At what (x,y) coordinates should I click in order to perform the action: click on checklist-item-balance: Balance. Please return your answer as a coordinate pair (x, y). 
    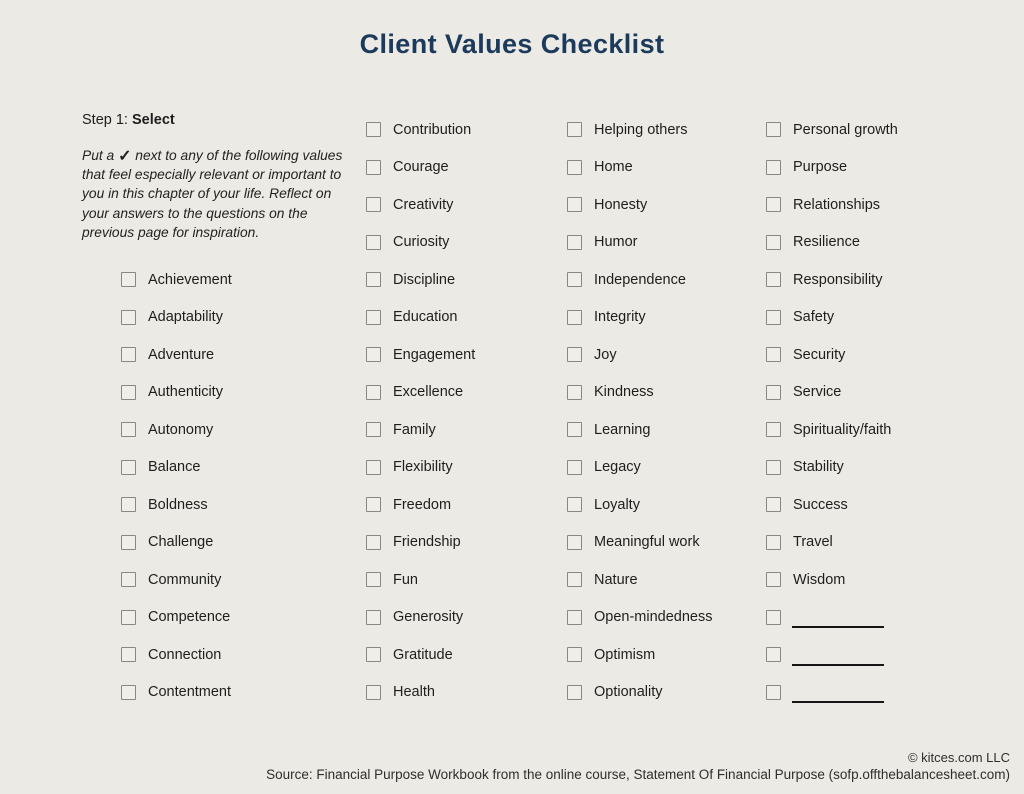
    Looking at the image, I should click on (222, 468).